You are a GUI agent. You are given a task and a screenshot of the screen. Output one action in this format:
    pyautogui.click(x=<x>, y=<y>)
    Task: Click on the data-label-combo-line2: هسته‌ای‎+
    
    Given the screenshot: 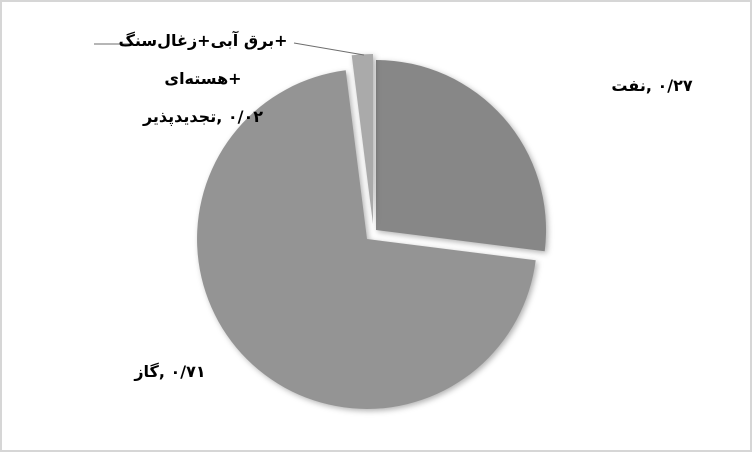 What is the action you would take?
    pyautogui.click(x=203, y=78)
    